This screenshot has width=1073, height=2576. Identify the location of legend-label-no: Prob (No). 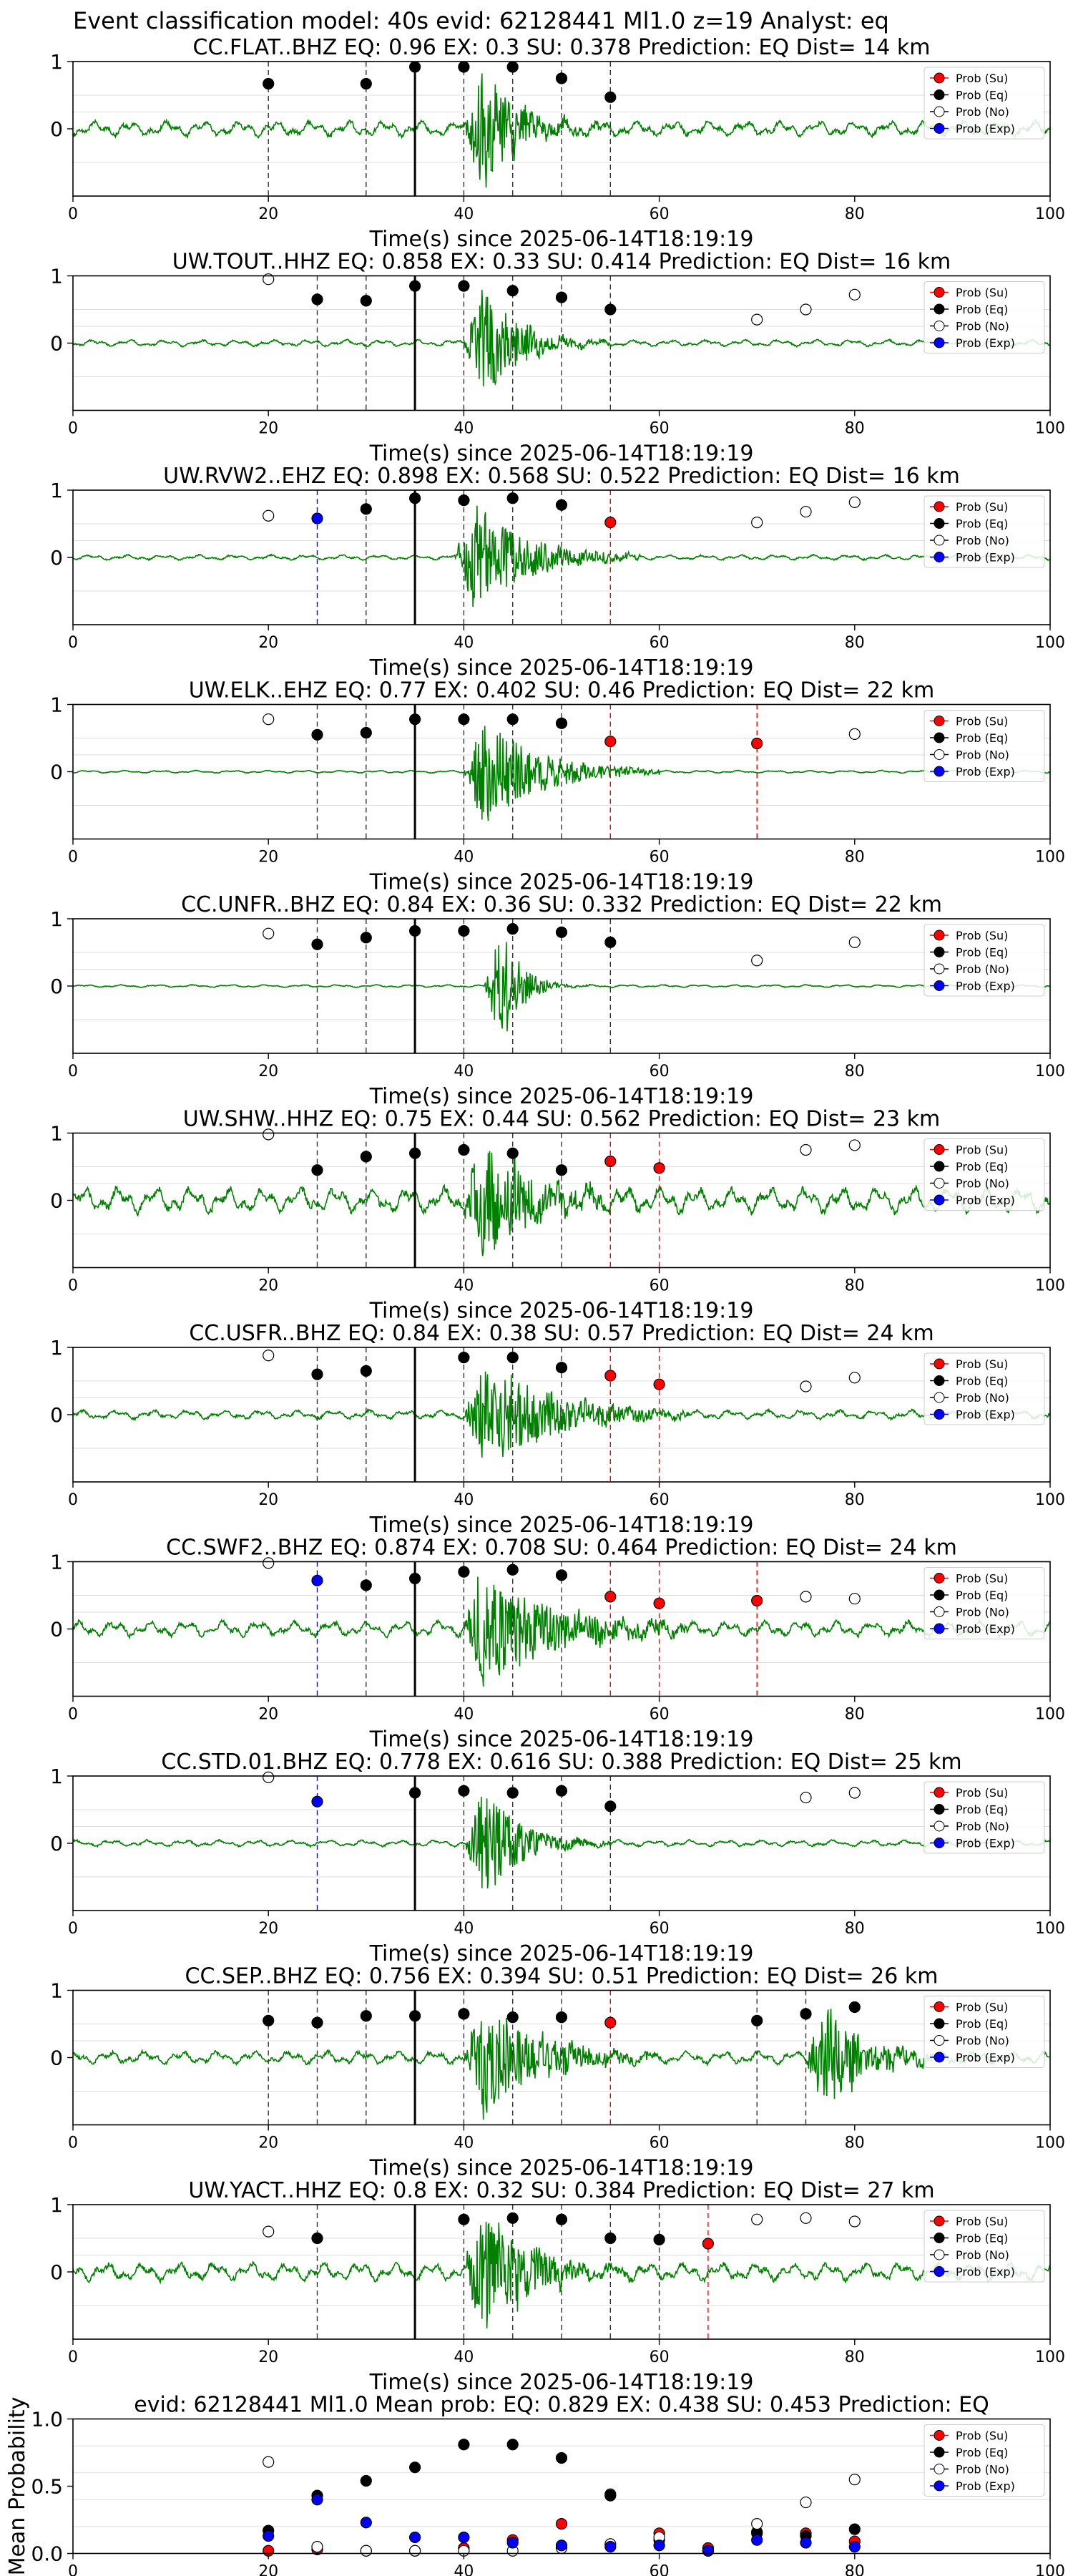
(983, 1826).